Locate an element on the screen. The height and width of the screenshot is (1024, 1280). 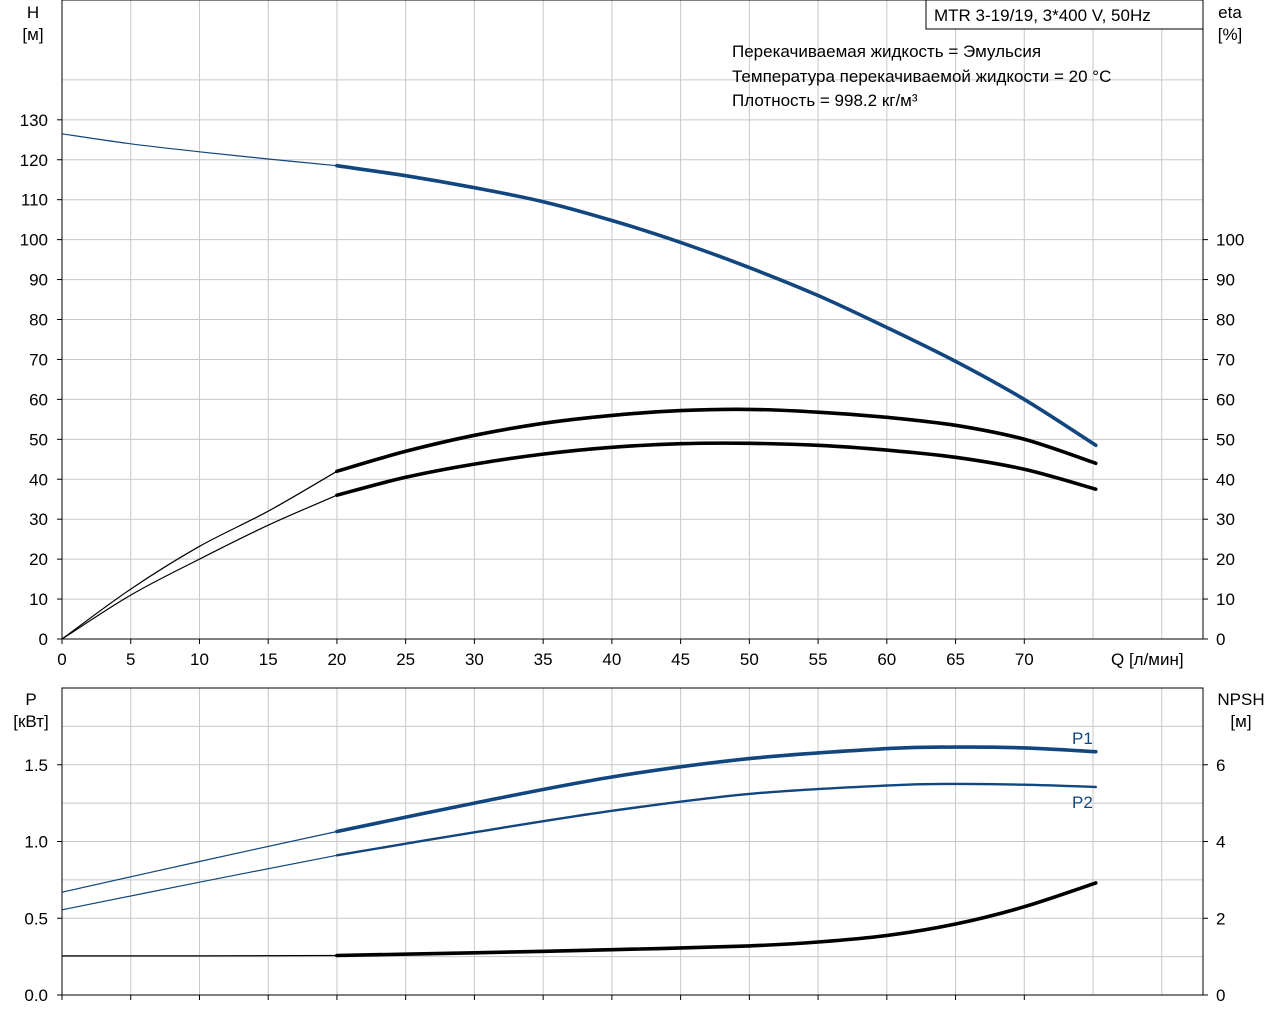
p2-curve-label: P2 is located at coordinates (1082, 802).